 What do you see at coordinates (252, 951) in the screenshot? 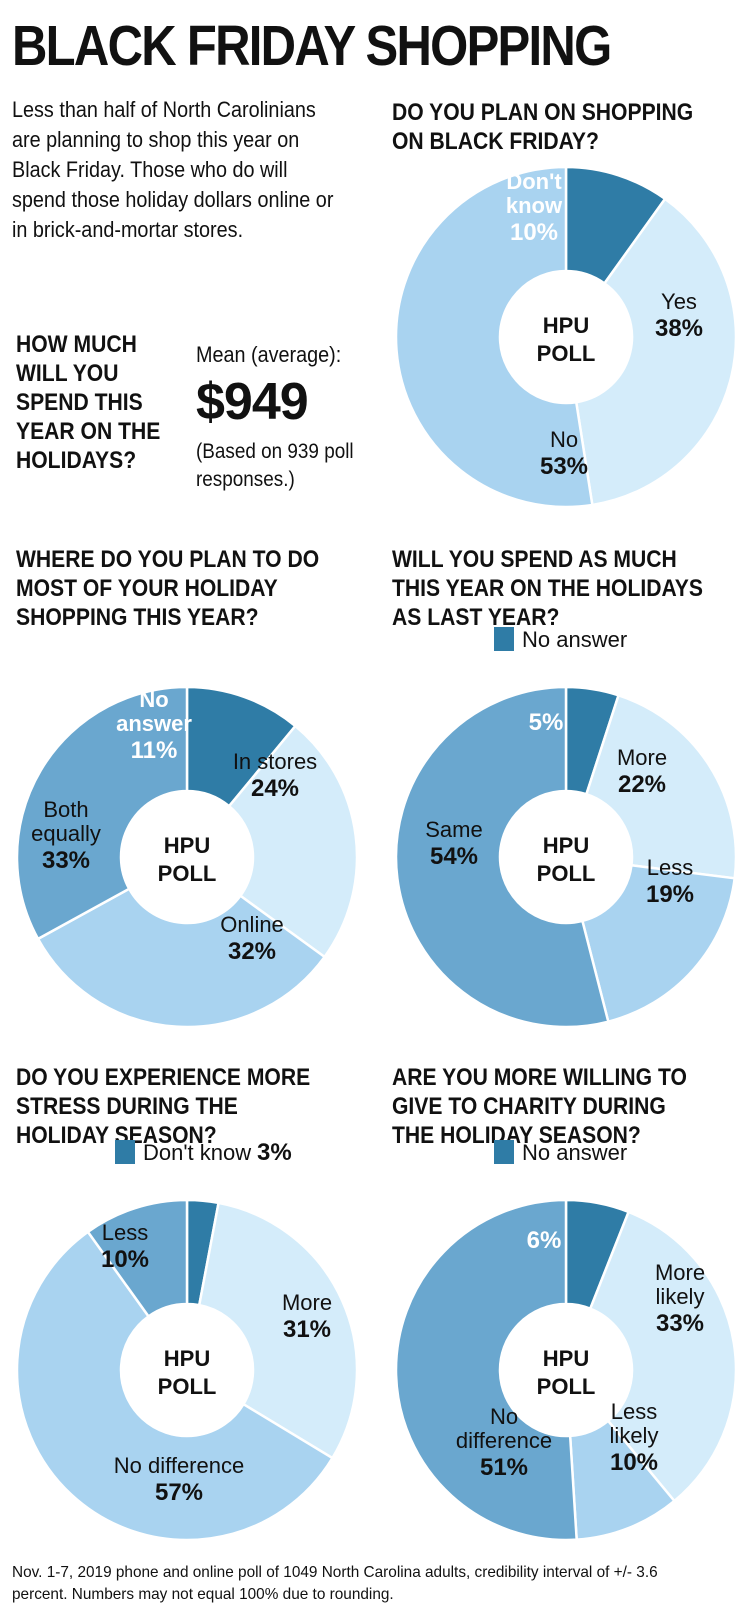
I see `slice-value-where-shop-2: 32%` at bounding box center [252, 951].